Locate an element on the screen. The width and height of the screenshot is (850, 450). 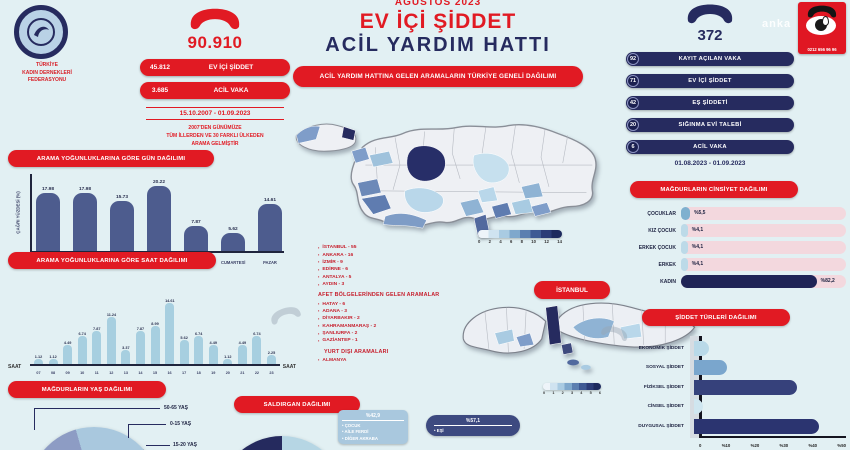
province-sanliurfa is located at coordinates (522, 206).